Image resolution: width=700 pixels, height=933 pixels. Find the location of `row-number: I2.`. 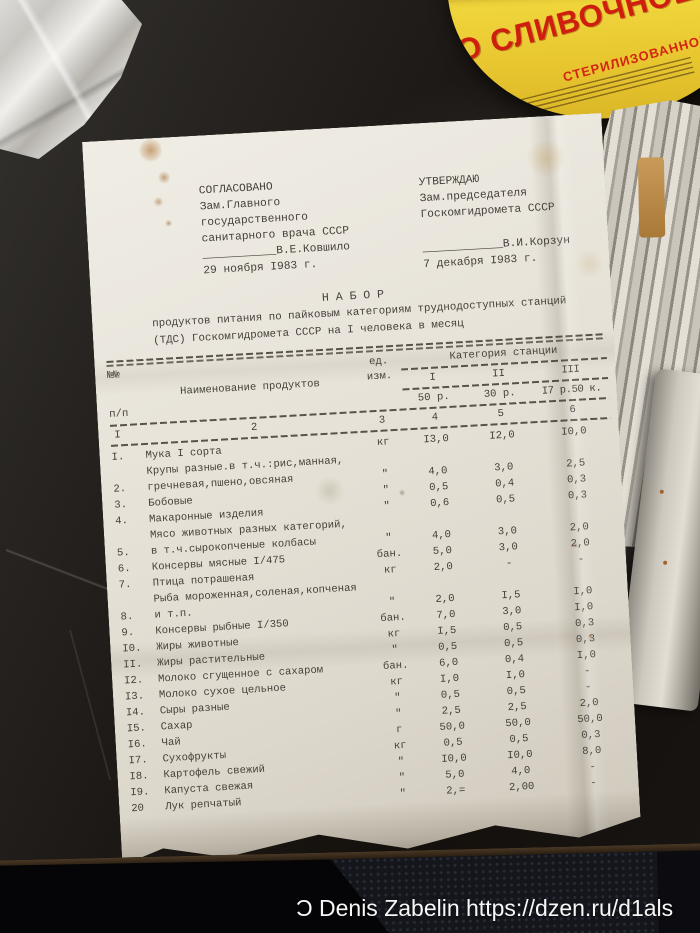

row-number: I2. is located at coordinates (133, 681).